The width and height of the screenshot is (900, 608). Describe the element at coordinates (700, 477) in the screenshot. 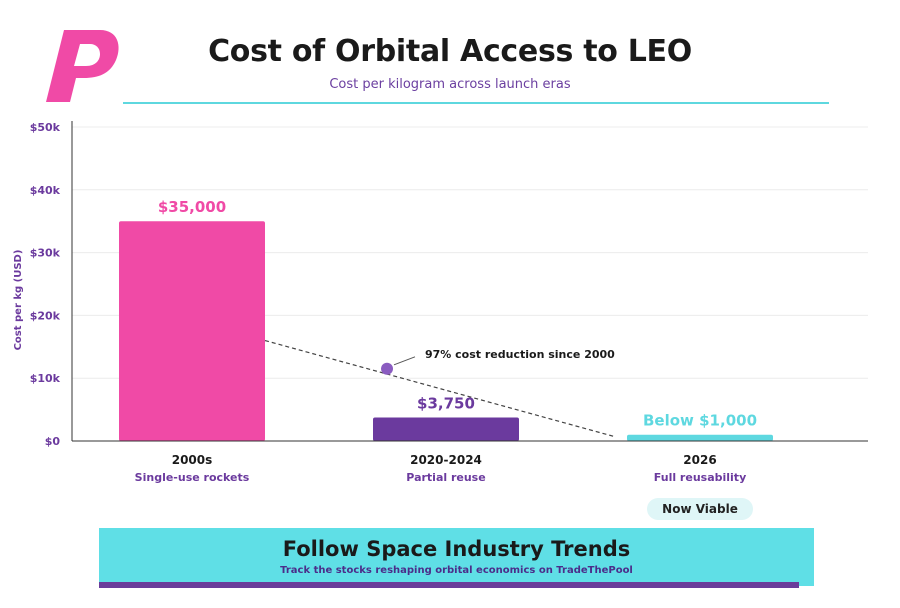

I see `x-tick-sublabel: Full reusability` at that location.